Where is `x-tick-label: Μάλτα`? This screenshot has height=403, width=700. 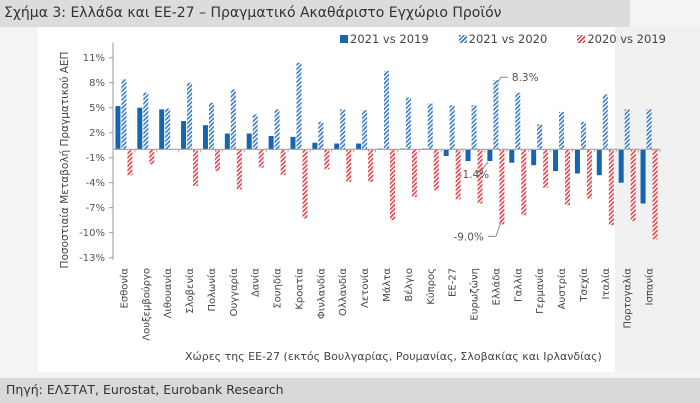 x-tick-label: Μάλτα is located at coordinates (387, 285).